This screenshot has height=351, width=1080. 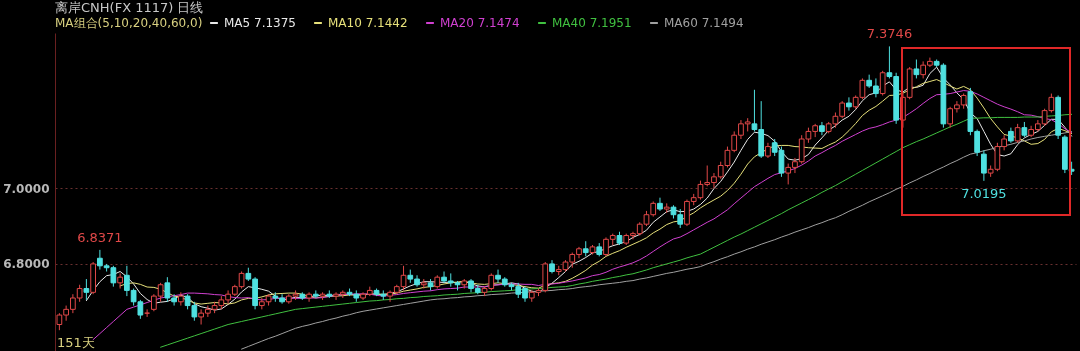 I want to click on annotation: 7.3746, so click(x=889, y=34).